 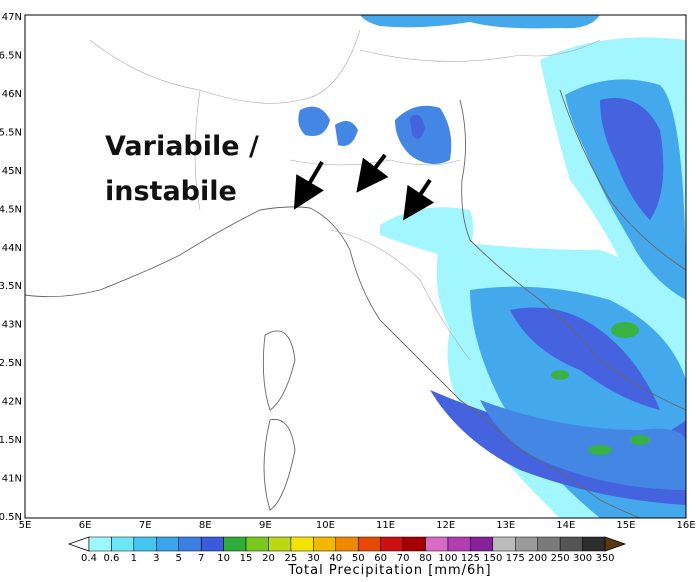 What do you see at coordinates (11, 132) in the screenshot?
I see `lat-label: 5.5N` at bounding box center [11, 132].